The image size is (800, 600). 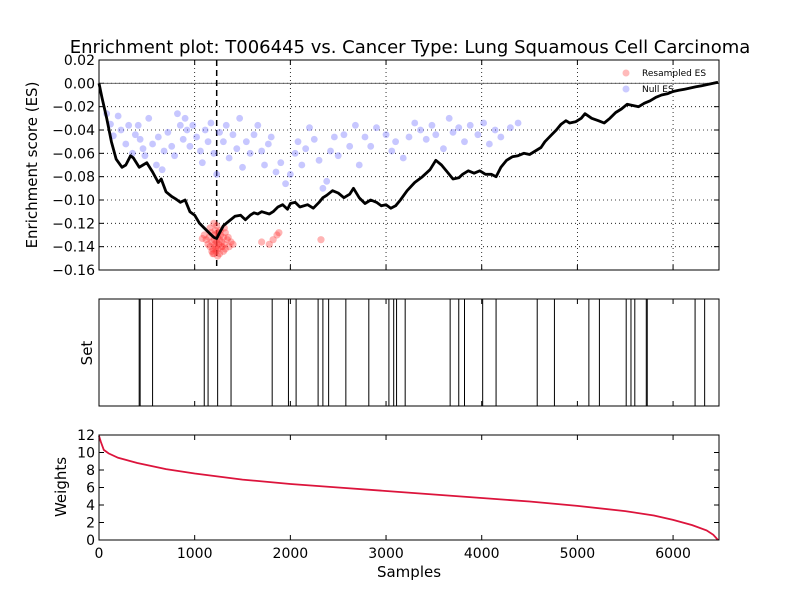 What do you see at coordinates (409, 572) in the screenshot?
I see `weights-x-axis-label: Samples` at bounding box center [409, 572].